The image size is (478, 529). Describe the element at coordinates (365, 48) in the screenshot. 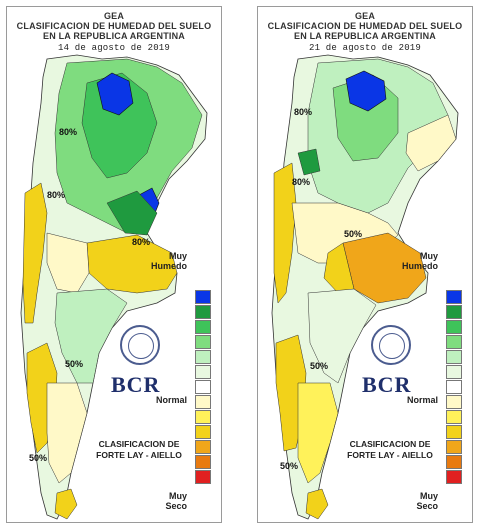

I see `header-date: 21 de agosto de 2019` at that location.